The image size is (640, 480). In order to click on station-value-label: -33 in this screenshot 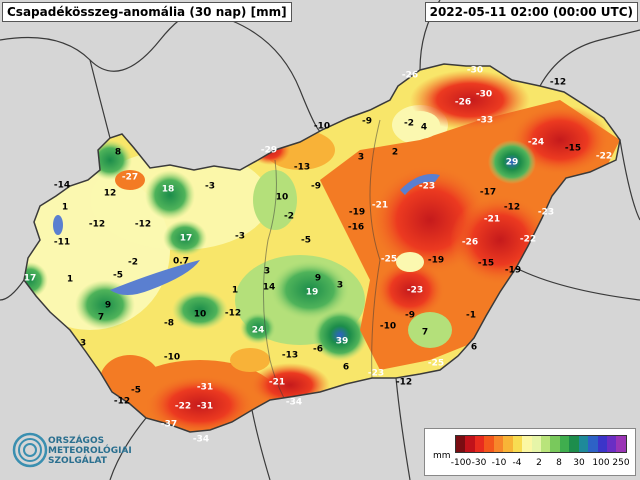, I will do `click(485, 121)`.